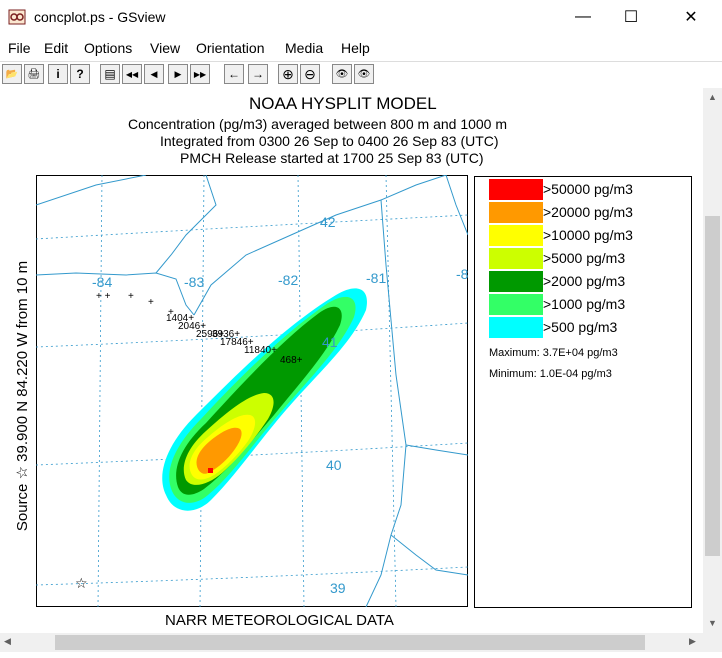 Image resolution: width=722 pixels, height=658 pixels. What do you see at coordinates (291, 360) in the screenshot?
I see `sampler-label: 468+` at bounding box center [291, 360].